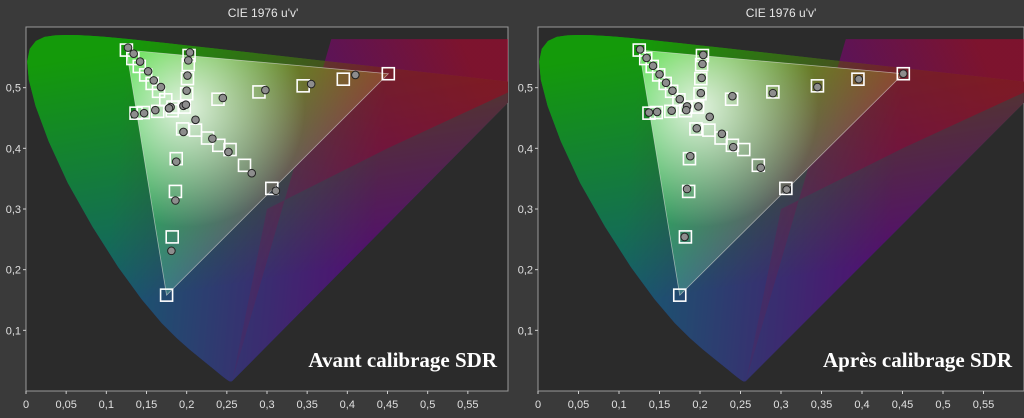 This screenshot has width=1024, height=418. Describe the element at coordinates (402, 360) in the screenshot. I see `chart-caption: Avant calibrage SDR` at that location.